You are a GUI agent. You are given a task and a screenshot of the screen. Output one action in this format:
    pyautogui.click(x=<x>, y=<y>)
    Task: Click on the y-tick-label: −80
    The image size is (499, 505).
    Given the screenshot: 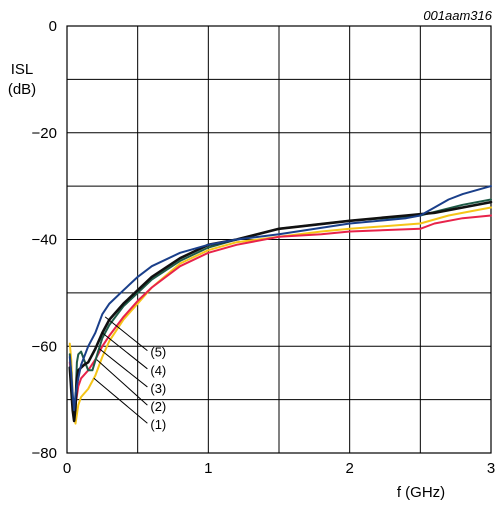 What is the action you would take?
    pyautogui.click(x=44, y=453)
    